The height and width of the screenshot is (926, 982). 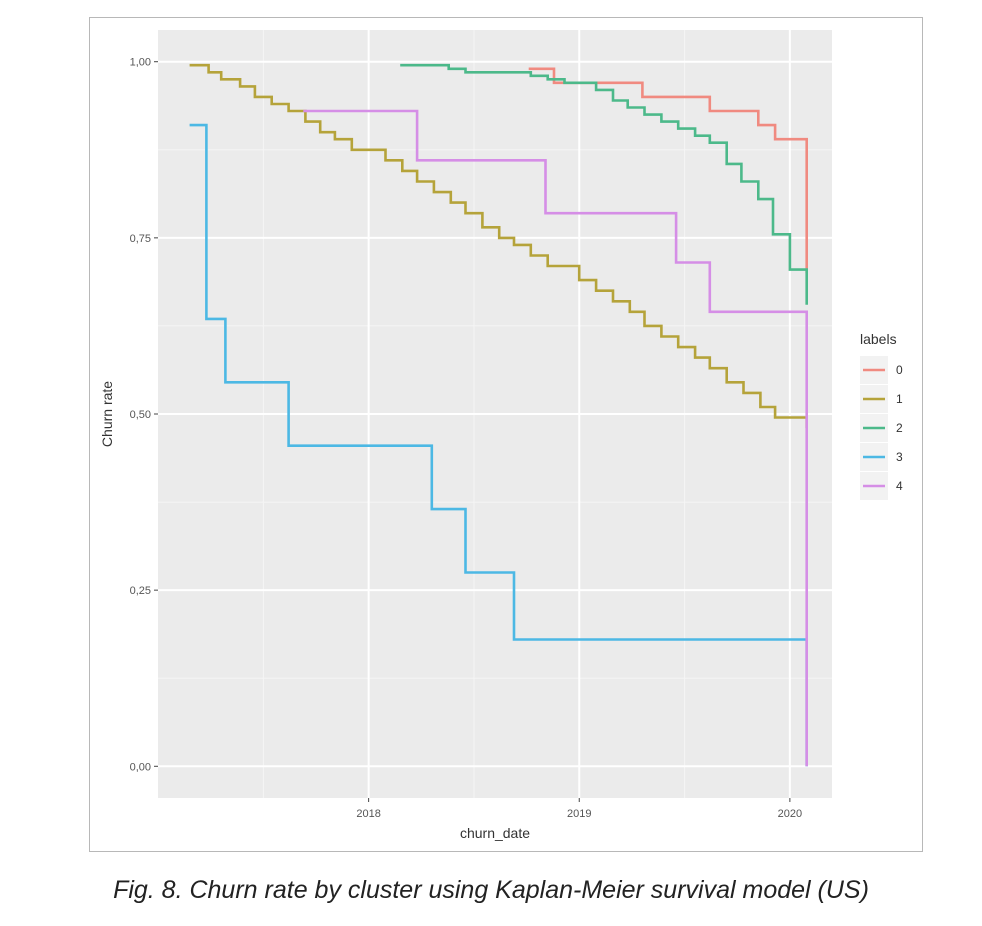 What do you see at coordinates (899, 428) in the screenshot?
I see `legend-label: 2` at bounding box center [899, 428].